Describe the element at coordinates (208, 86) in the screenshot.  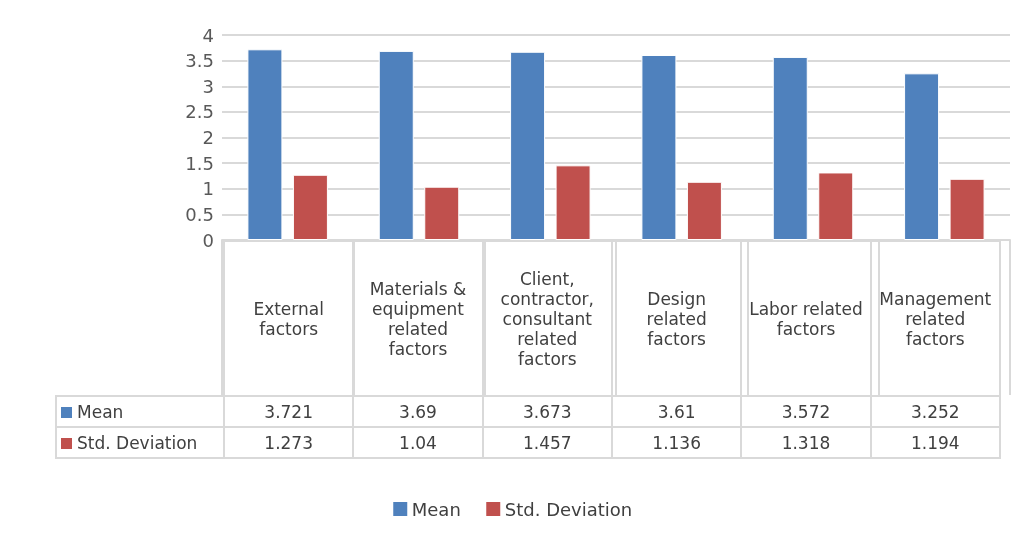
I see `y-tick-label: 3` at that location.